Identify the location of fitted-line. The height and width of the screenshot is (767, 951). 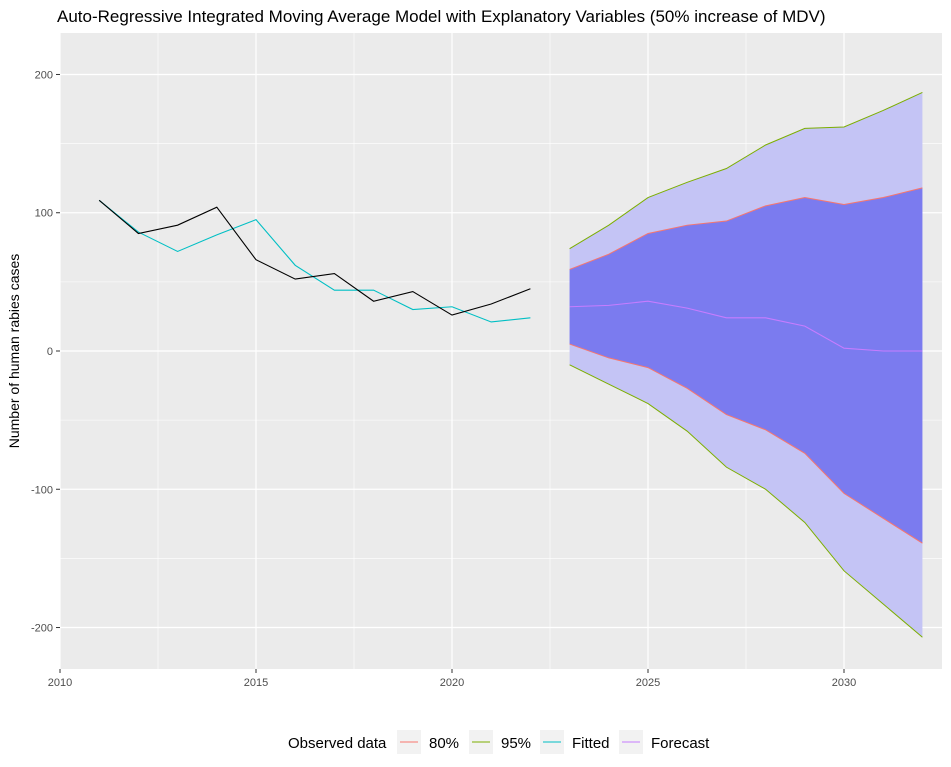
(314, 261).